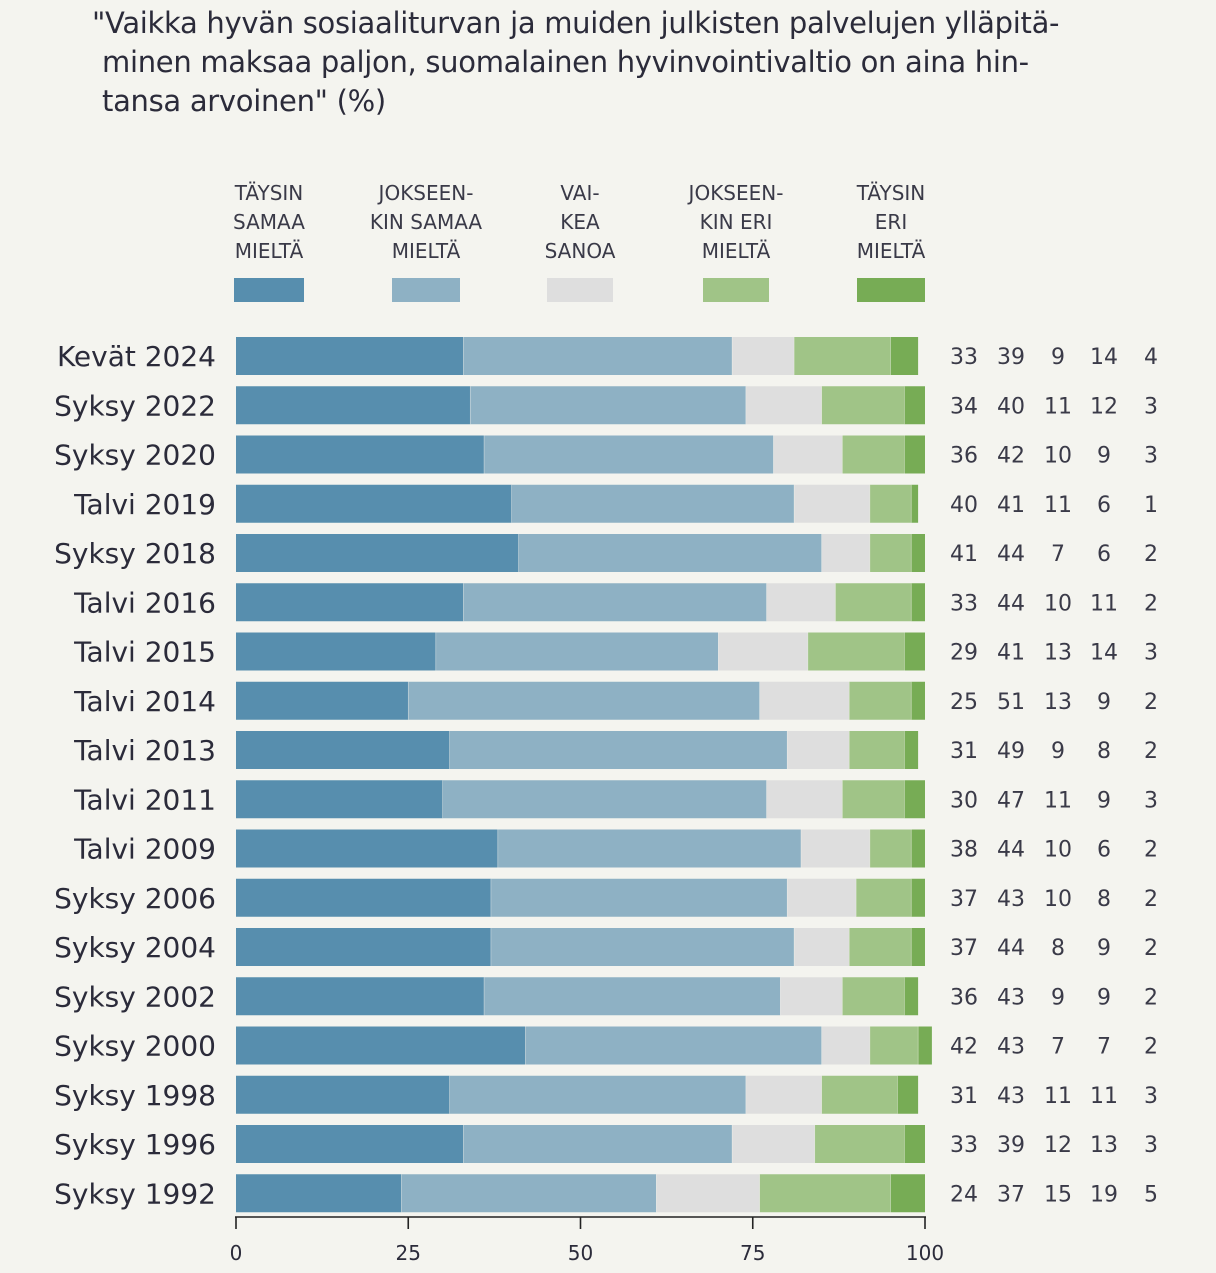 This screenshot has height=1273, width=1216. I want to click on table-row: Talvi 2014, so click(499, 700).